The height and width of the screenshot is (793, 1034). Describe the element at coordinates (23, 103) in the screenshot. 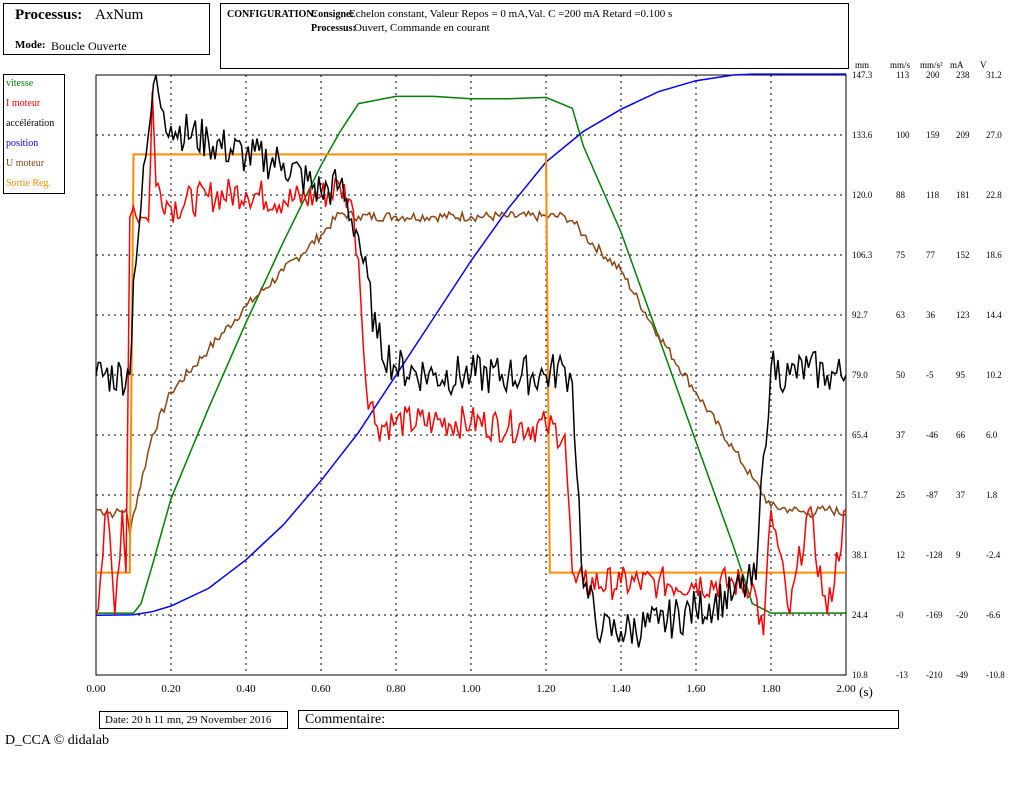

I see `legend-item-i-moteur: I moteur` at that location.